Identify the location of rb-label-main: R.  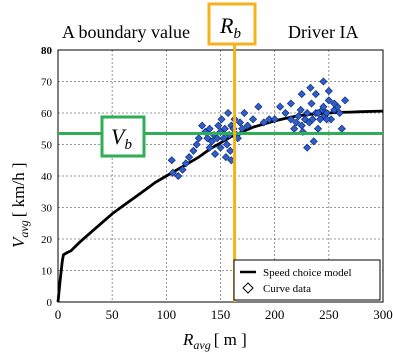
(226, 25).